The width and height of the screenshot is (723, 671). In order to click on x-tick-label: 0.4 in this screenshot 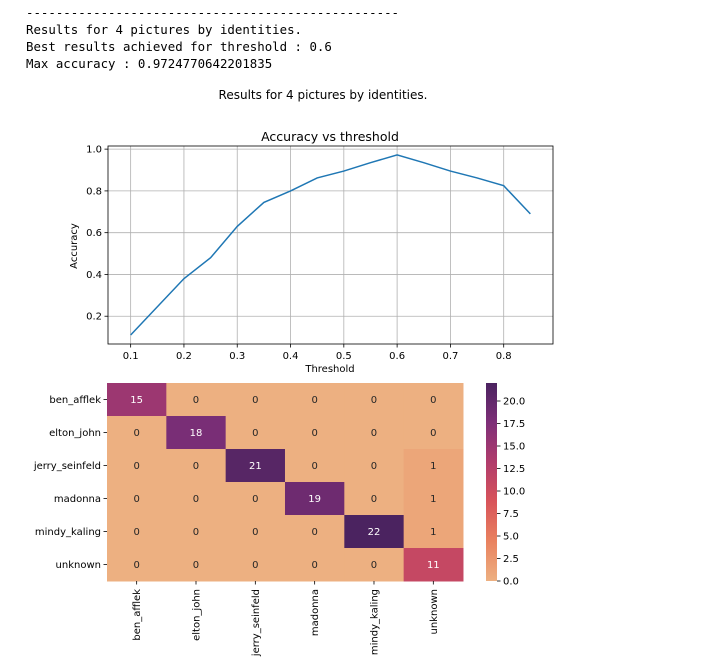, I will do `click(291, 356)`.